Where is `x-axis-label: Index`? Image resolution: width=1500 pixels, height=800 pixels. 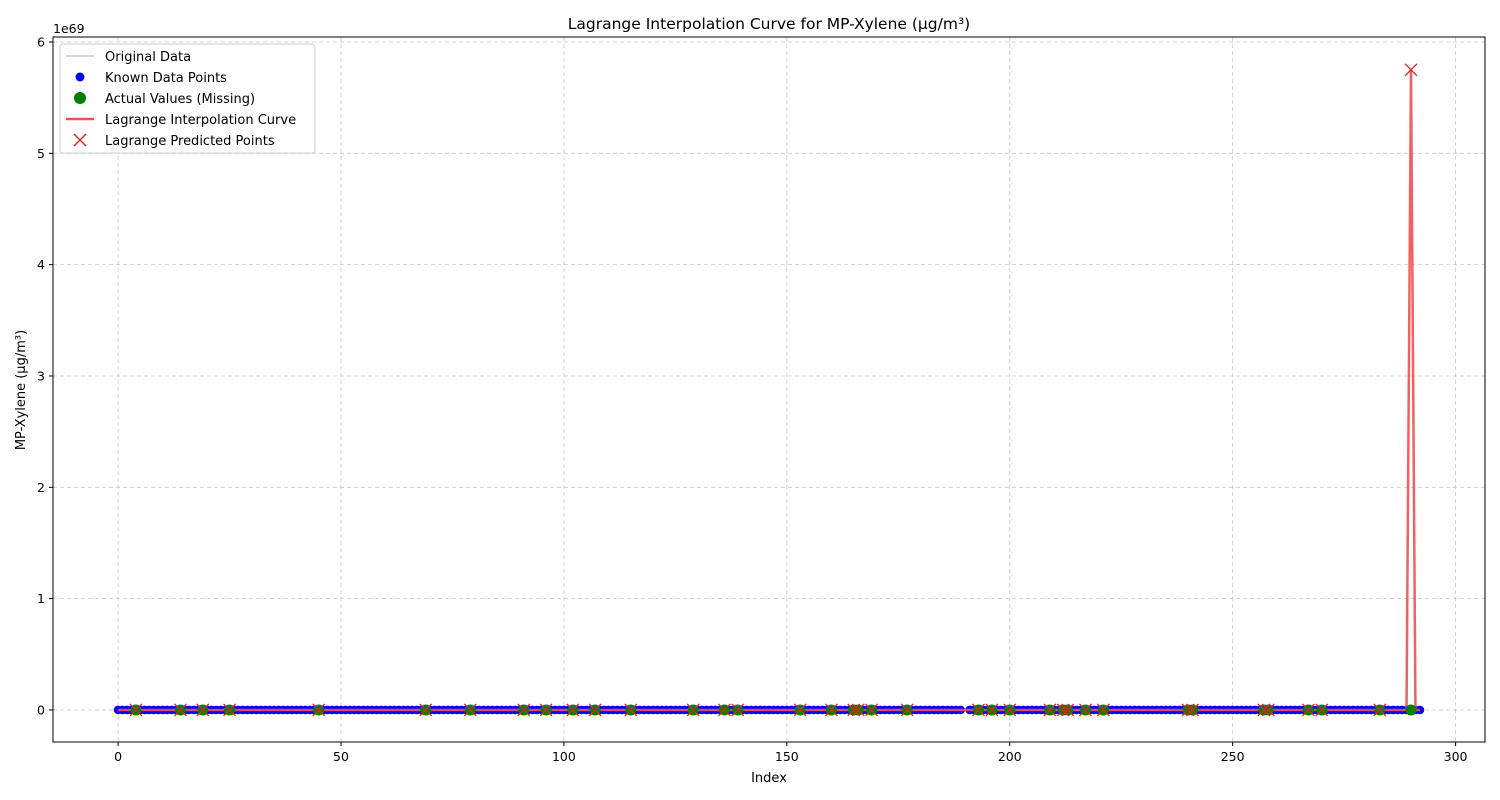
x-axis-label: Index is located at coordinates (769, 778).